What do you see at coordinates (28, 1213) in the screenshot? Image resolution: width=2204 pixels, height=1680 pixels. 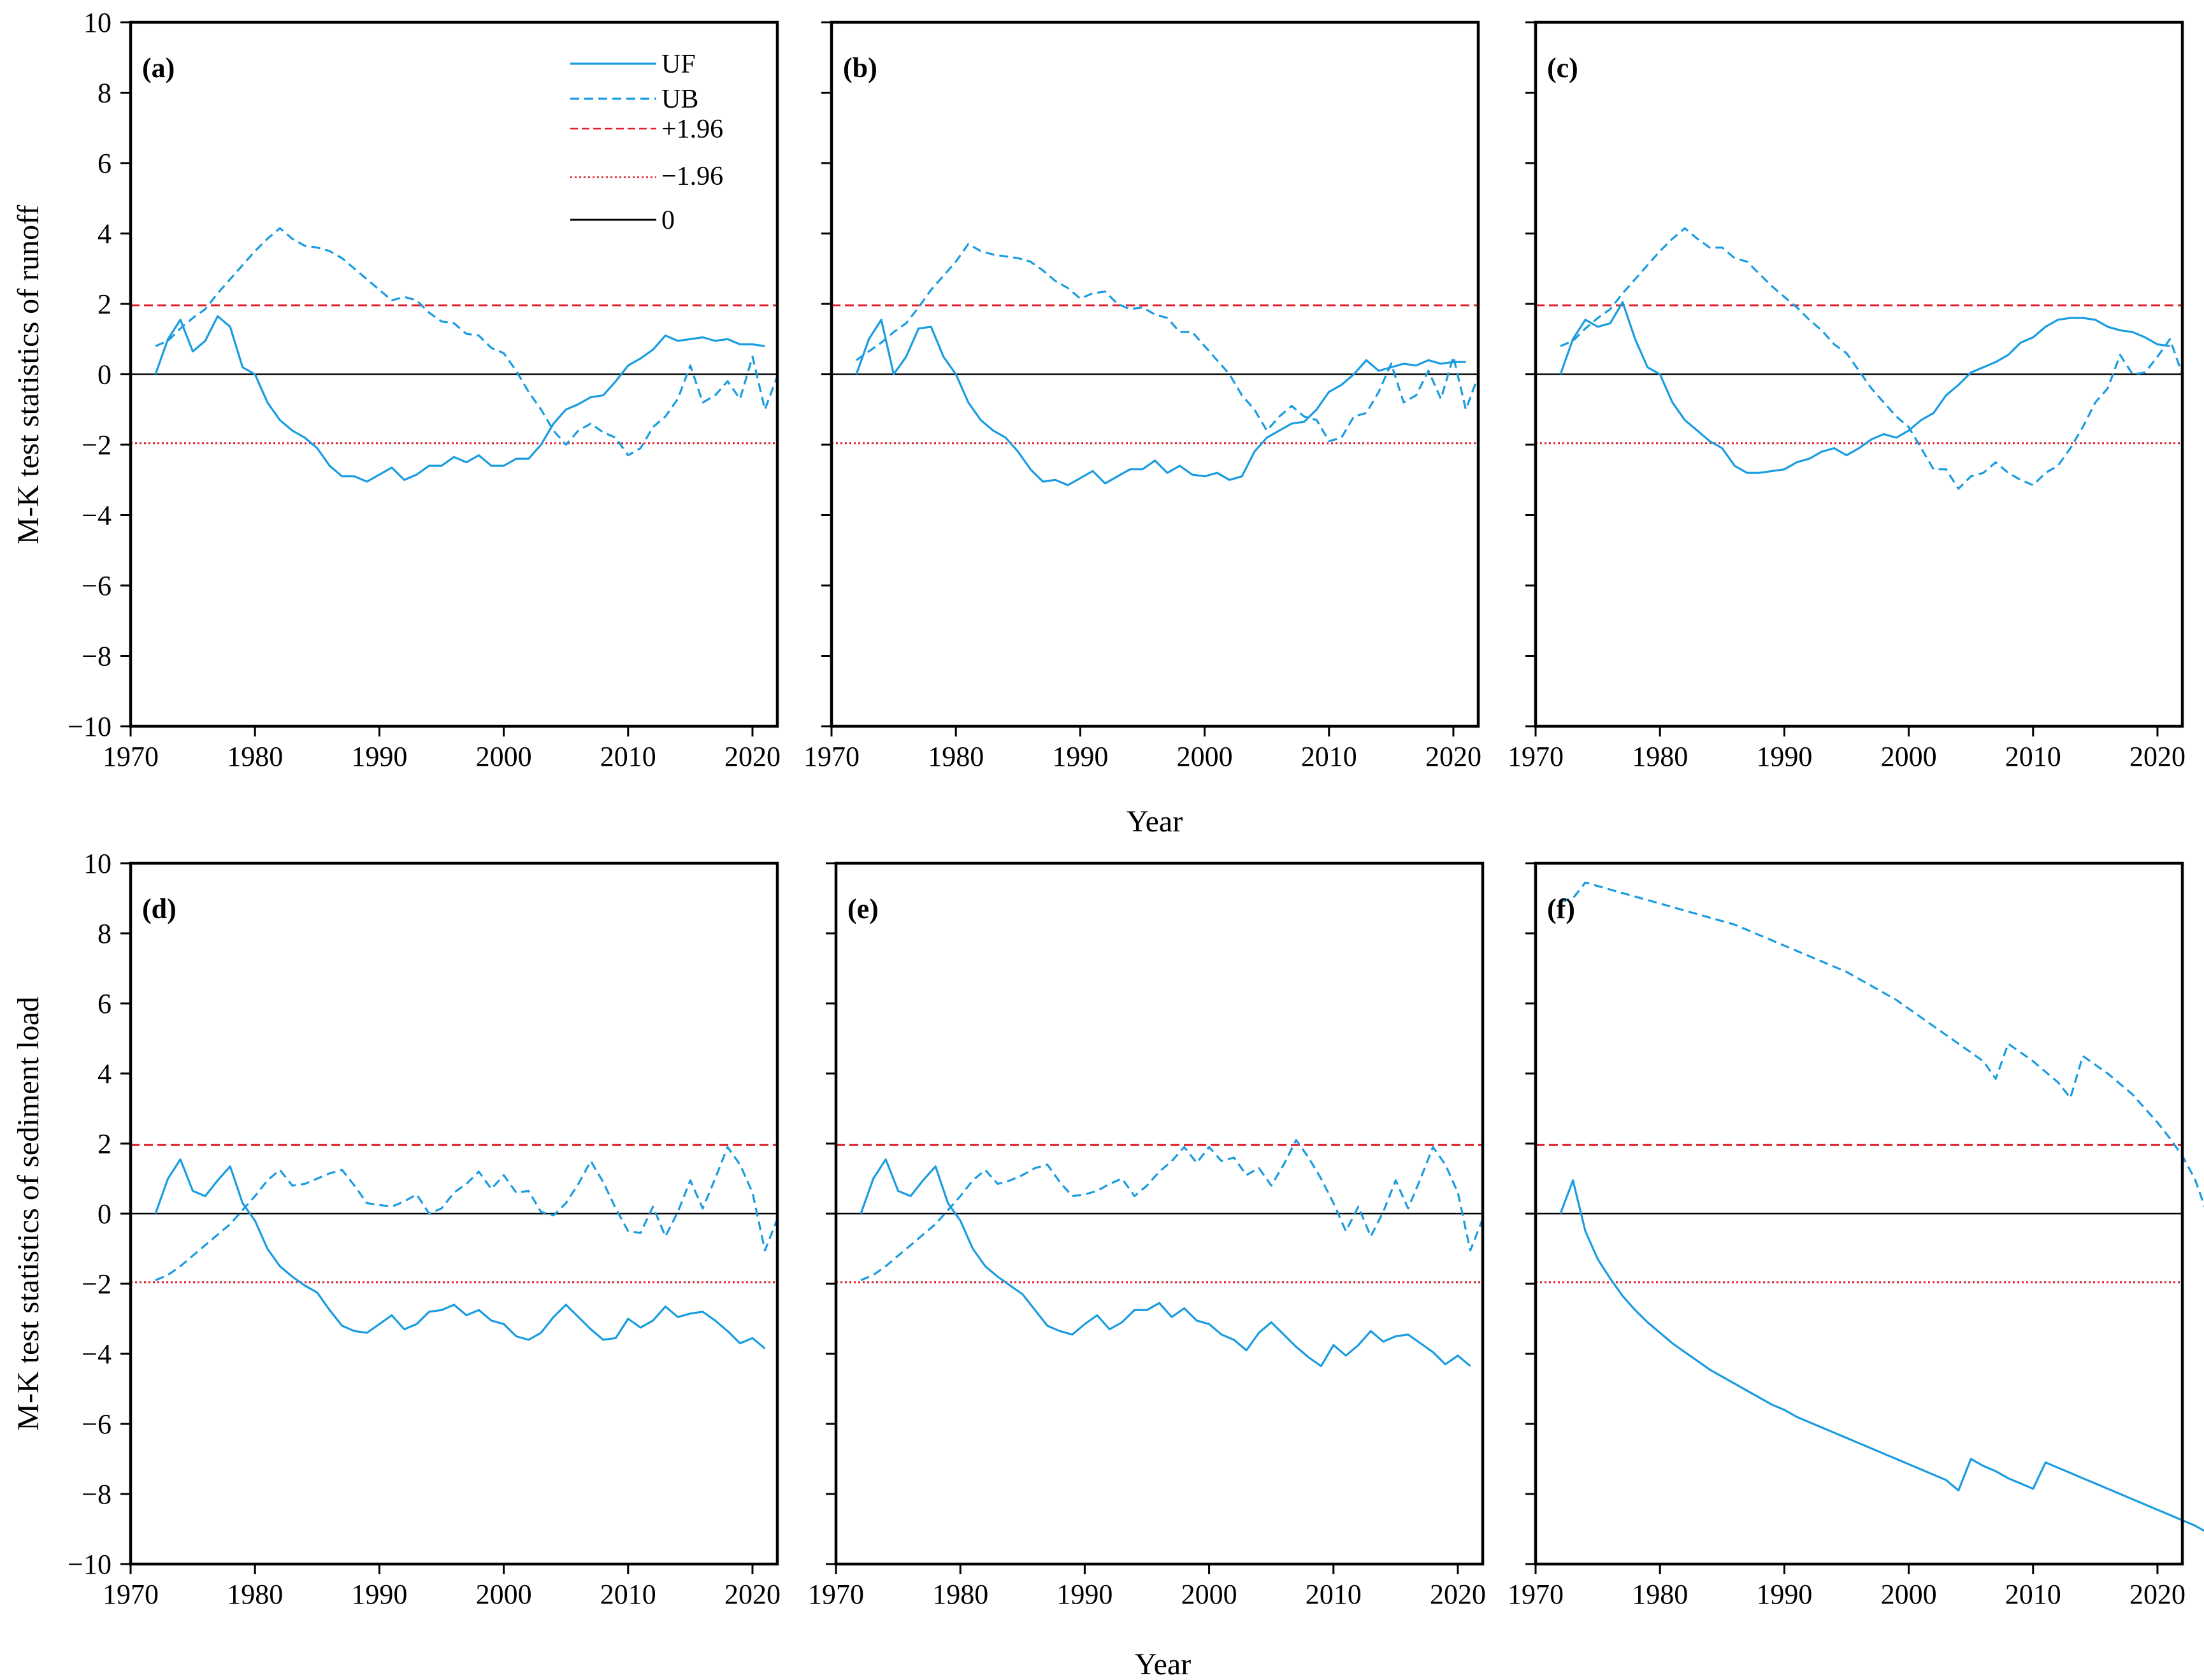 I see `y-axis-title-sediment: M-K test statistics of sediment load` at bounding box center [28, 1213].